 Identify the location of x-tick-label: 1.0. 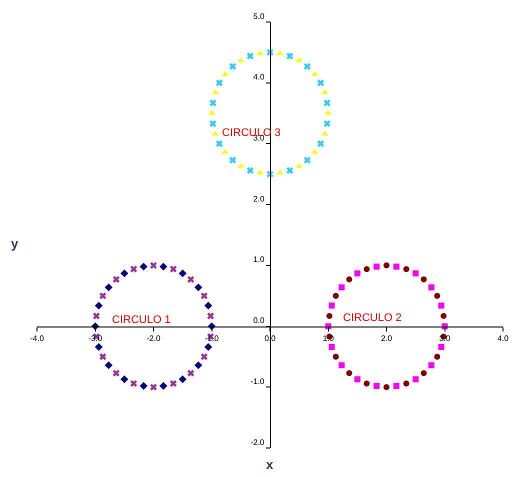
(328, 338).